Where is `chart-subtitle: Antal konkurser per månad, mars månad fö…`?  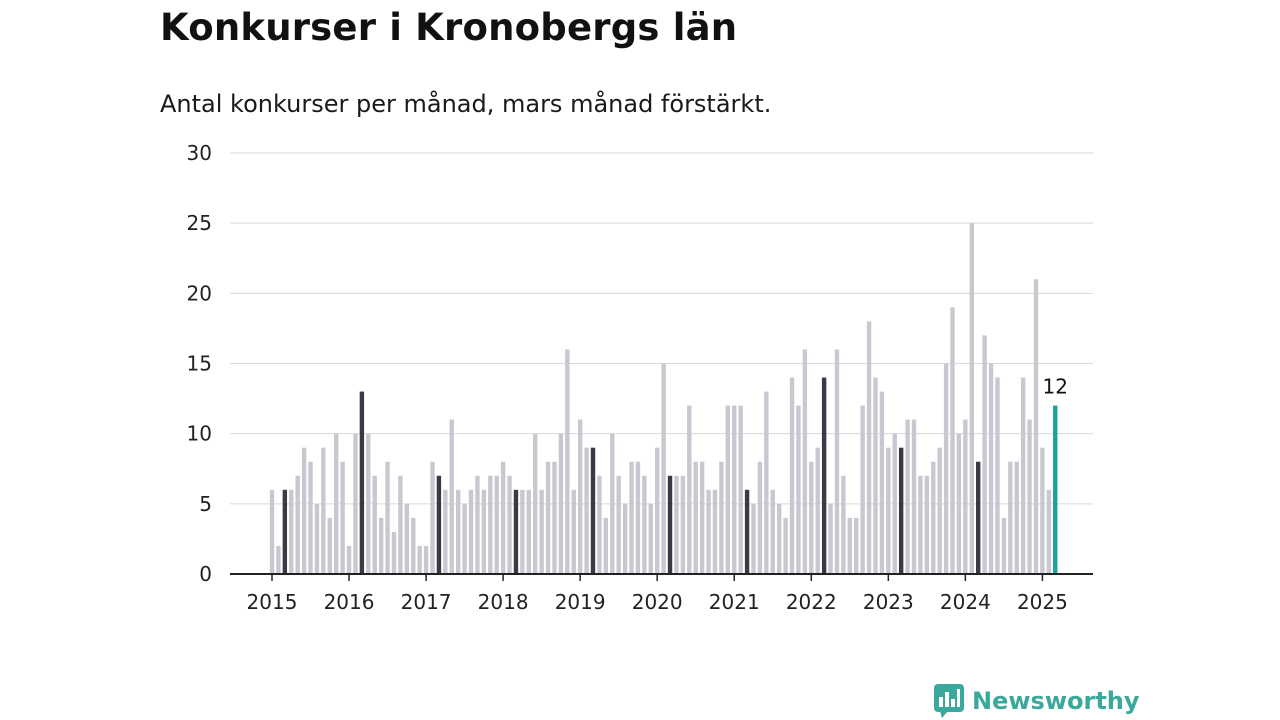
chart-subtitle: Antal konkurser per månad, mars månad fö… is located at coordinates (466, 104).